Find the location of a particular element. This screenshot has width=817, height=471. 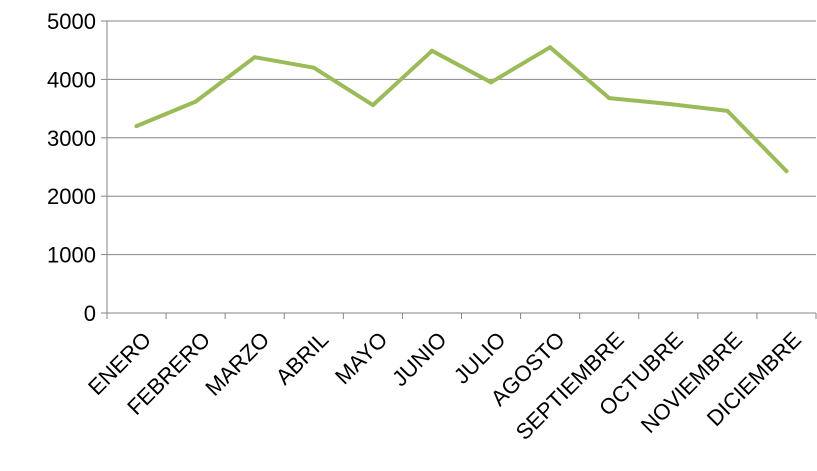

y-tick-label: 1000 is located at coordinates (71, 255).